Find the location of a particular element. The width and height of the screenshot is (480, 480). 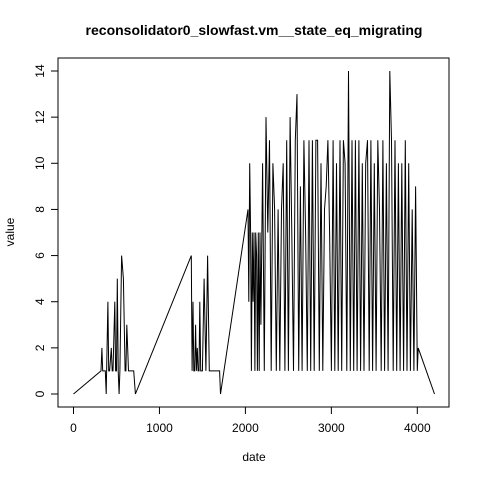

x-tick-label: 1000 is located at coordinates (159, 428).